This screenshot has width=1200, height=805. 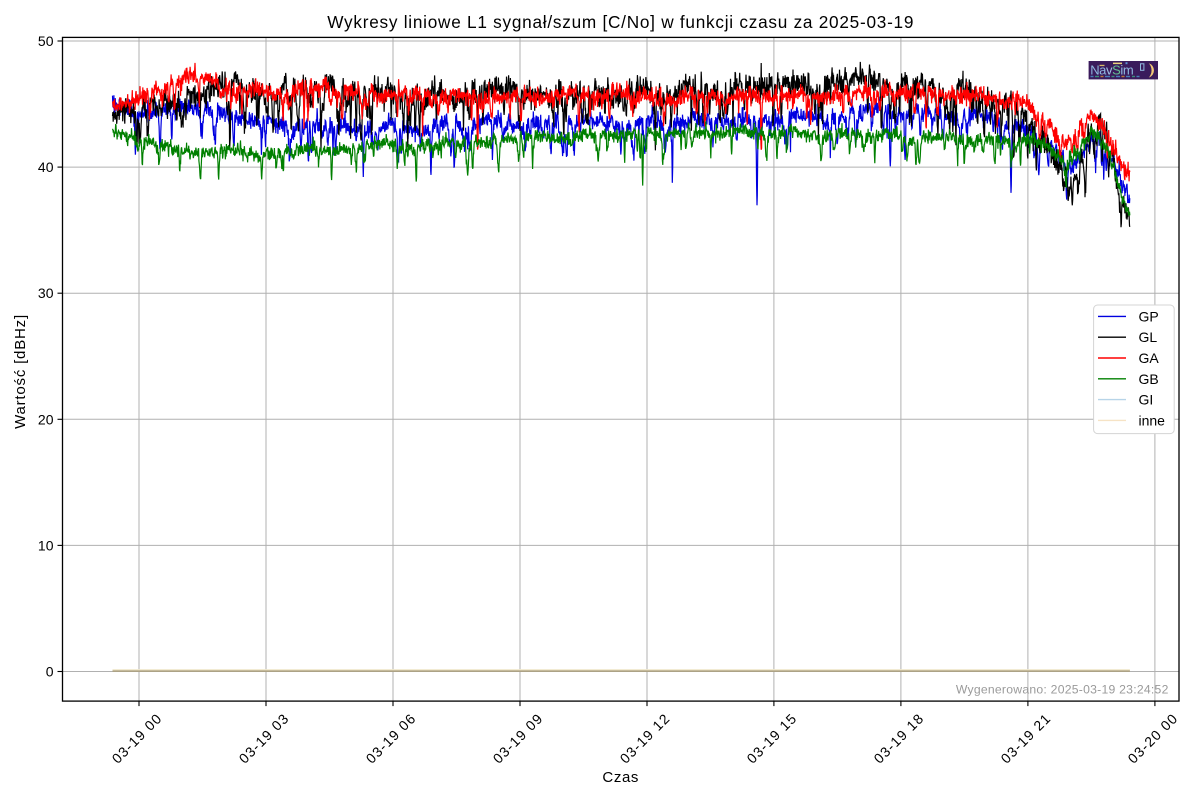 What do you see at coordinates (1111, 70) in the screenshot?
I see `svg-text: NavSim` at bounding box center [1111, 70].